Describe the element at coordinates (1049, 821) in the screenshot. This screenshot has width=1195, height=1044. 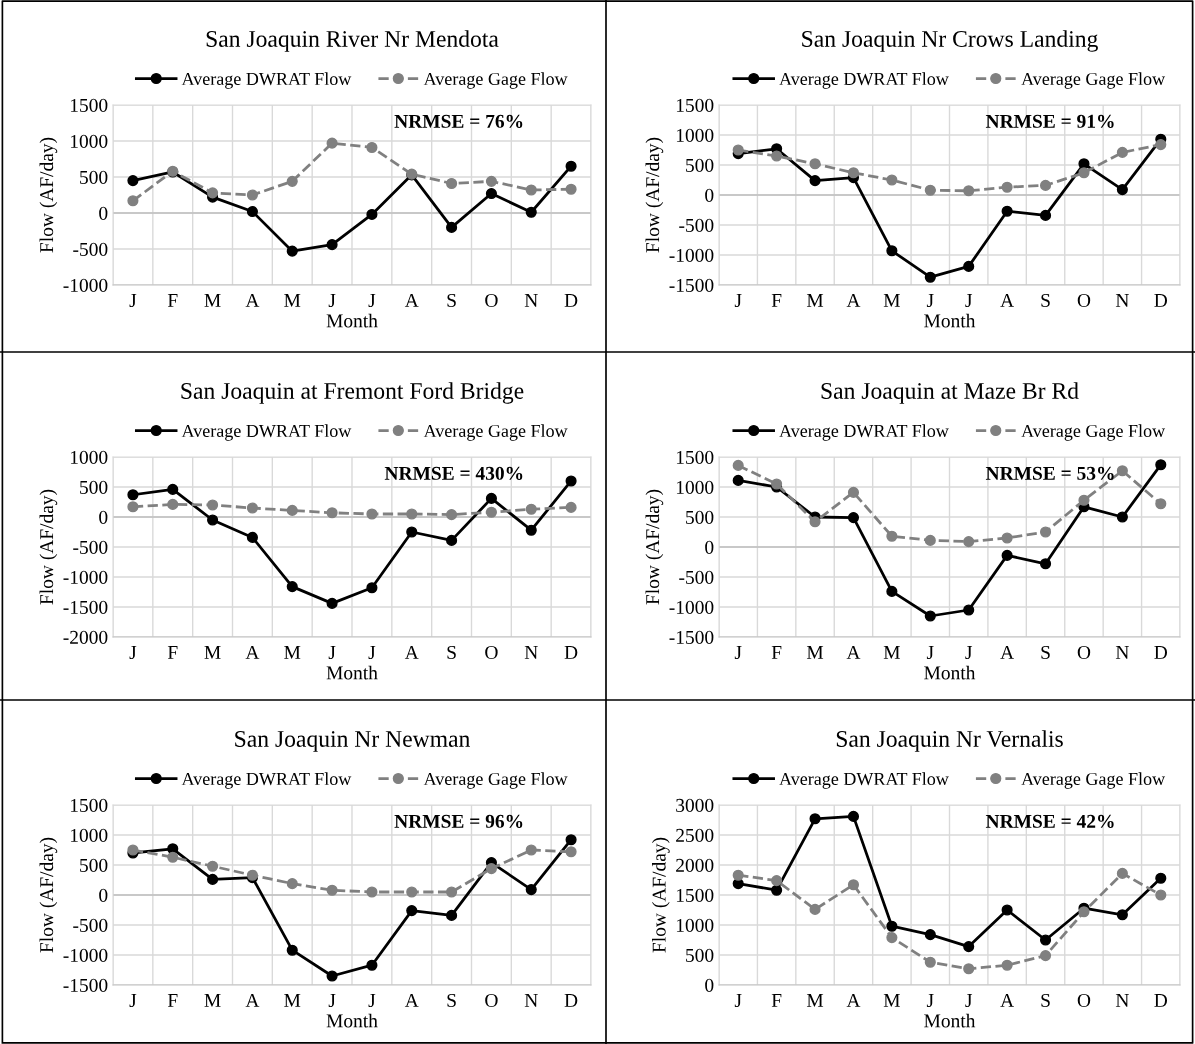
I see `annotation: NRMSE = 42%` at that location.